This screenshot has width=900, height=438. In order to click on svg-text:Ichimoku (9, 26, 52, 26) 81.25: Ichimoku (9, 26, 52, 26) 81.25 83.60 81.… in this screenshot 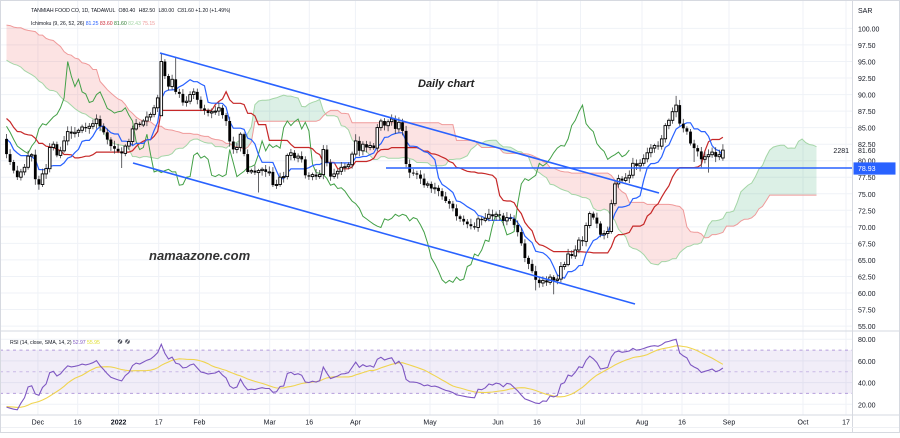, I will do `click(93, 24)`.